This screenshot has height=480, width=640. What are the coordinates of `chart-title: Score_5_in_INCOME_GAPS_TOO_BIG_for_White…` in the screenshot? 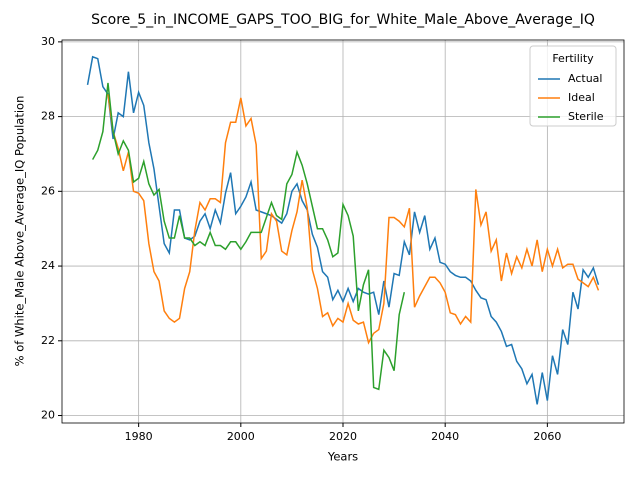 It's located at (343, 20).